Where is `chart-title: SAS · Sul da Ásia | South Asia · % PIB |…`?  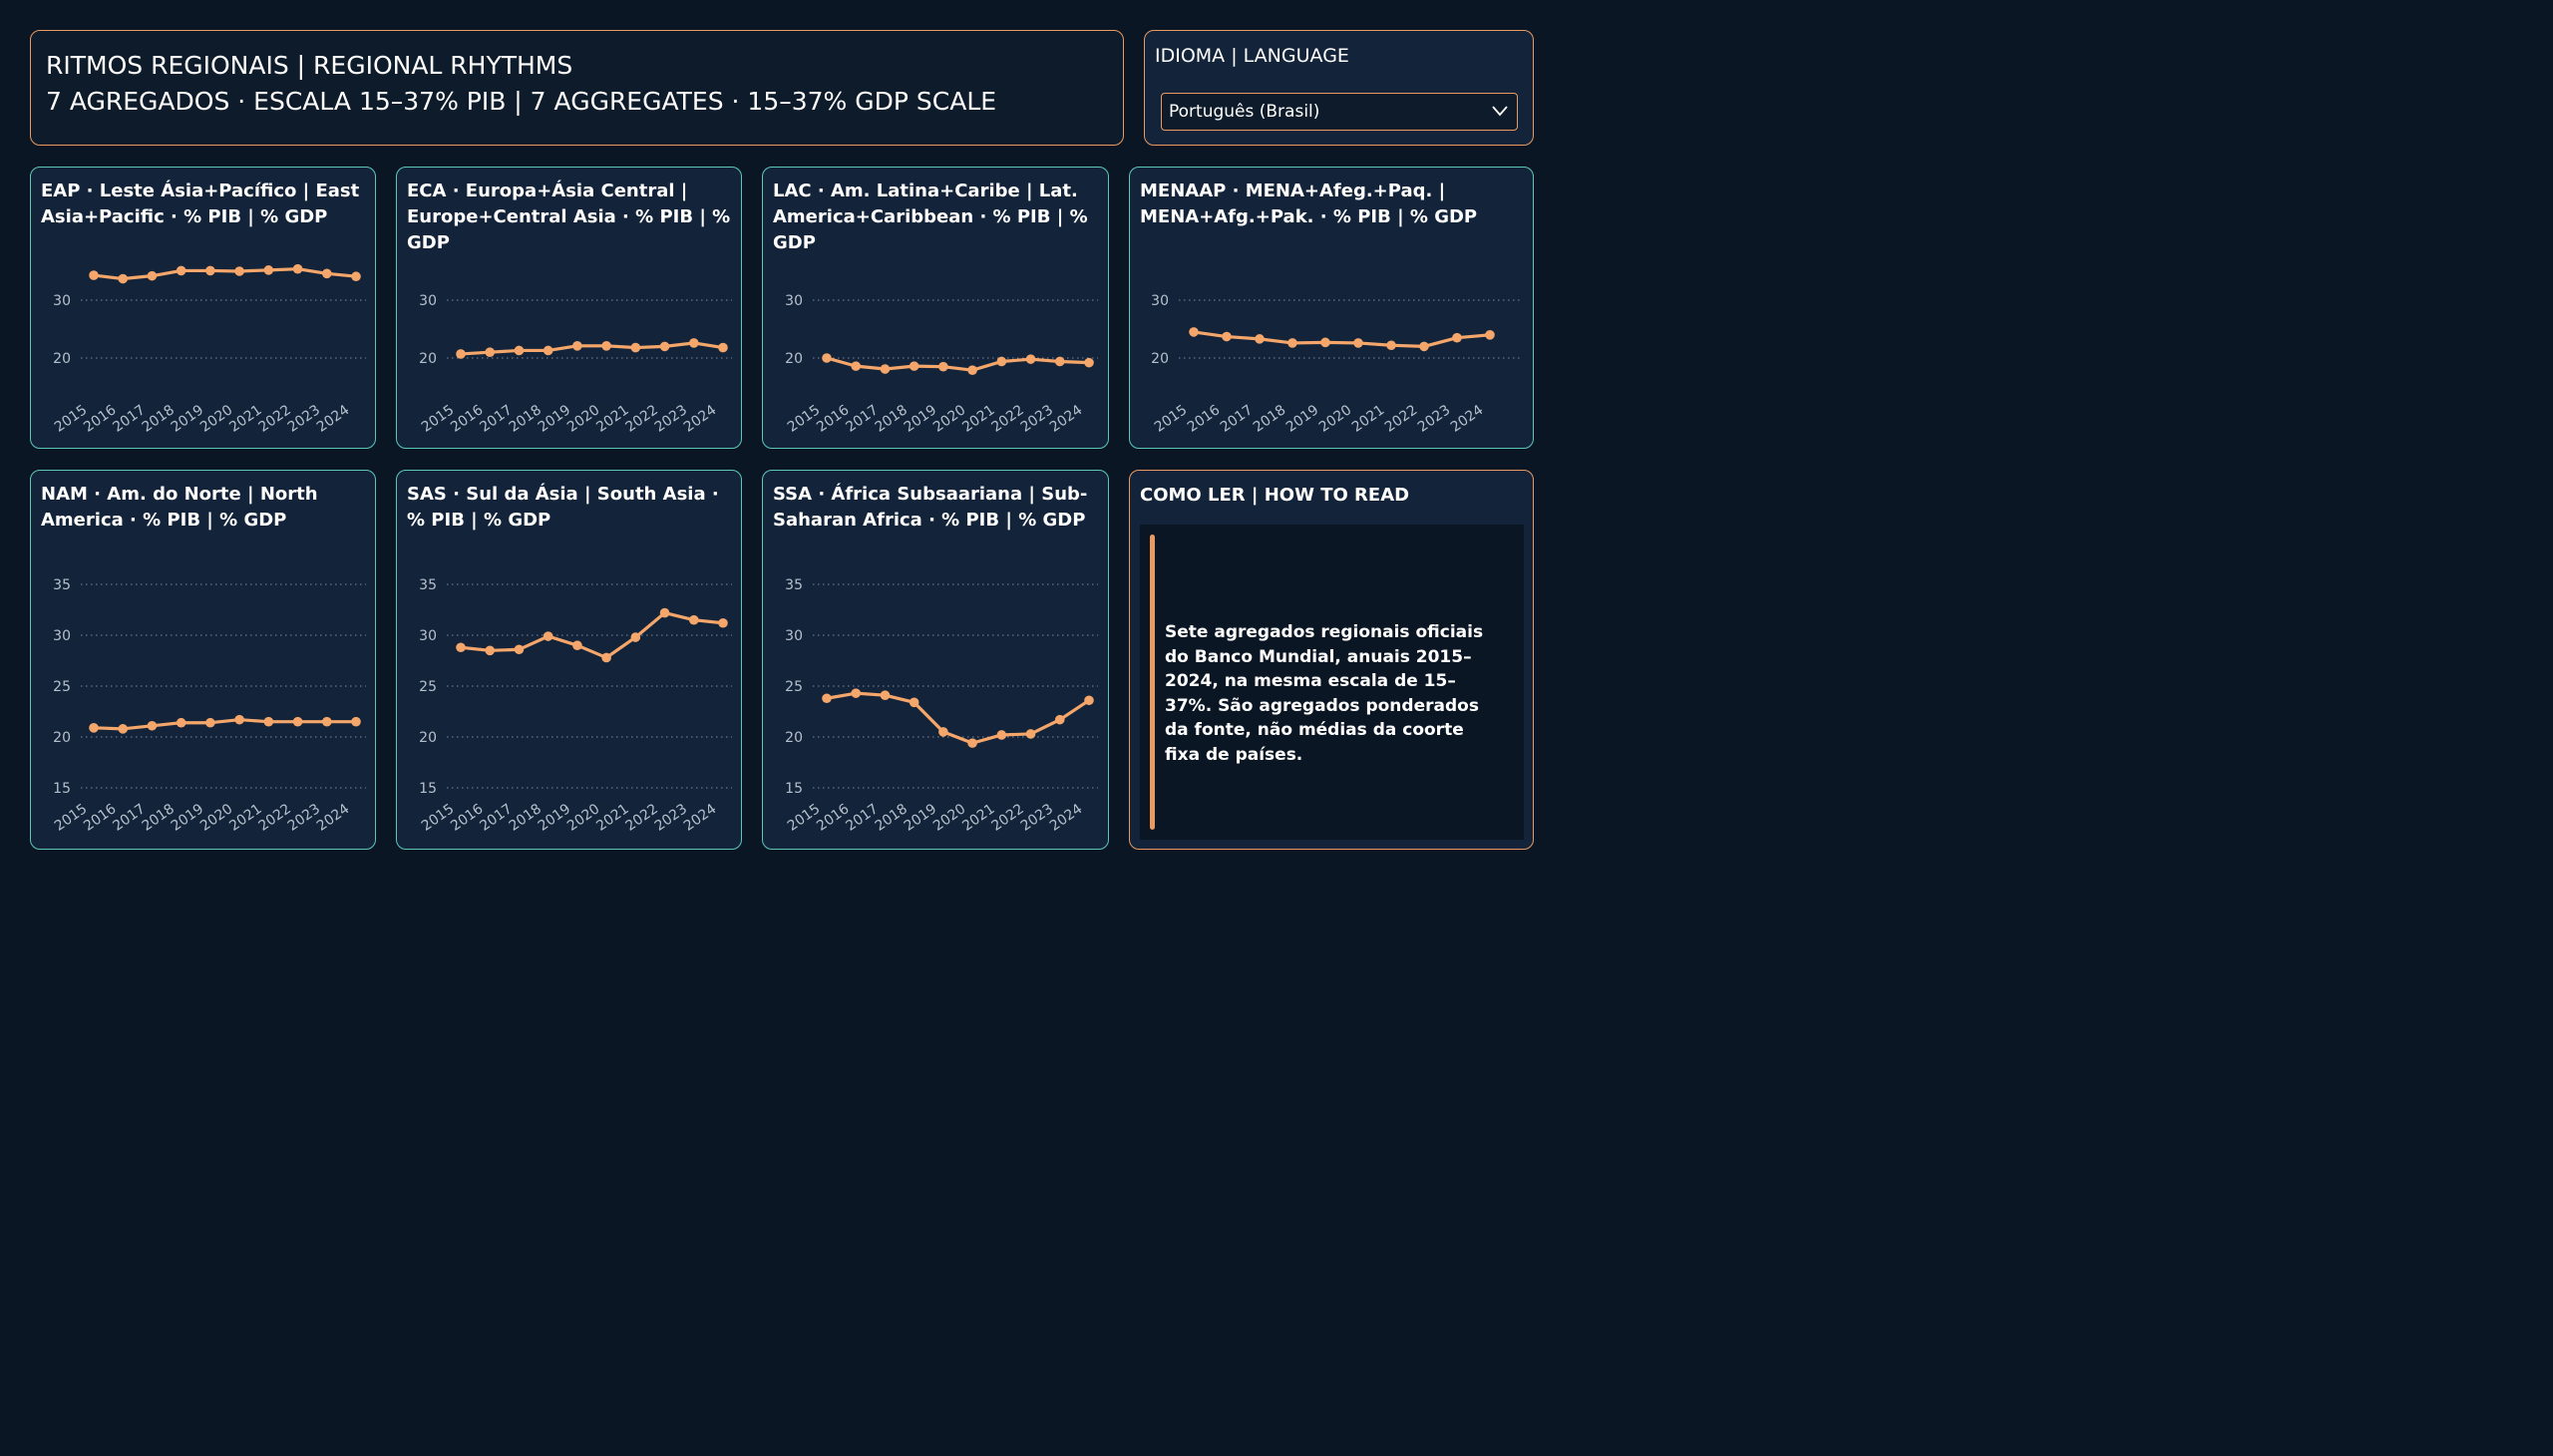 chart-title: SAS · Sul da Ásia | South Asia · % PIB |… is located at coordinates (563, 507).